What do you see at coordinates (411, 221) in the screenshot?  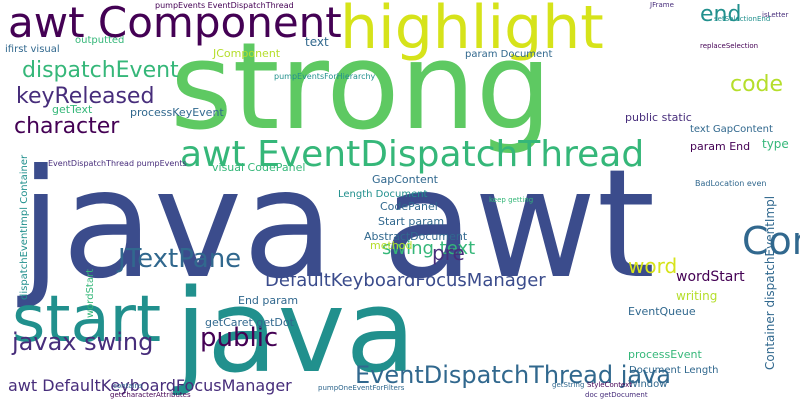 I see `word-start-param: Start param` at bounding box center [411, 221].